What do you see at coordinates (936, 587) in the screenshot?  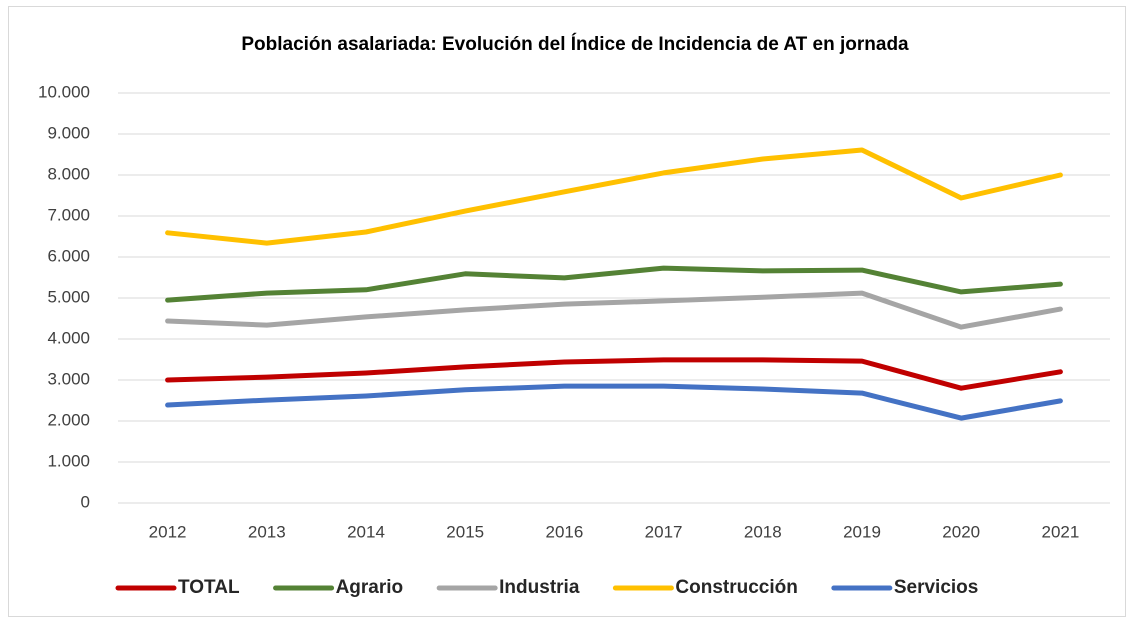 I see `legend-label: Servicios` at bounding box center [936, 587].